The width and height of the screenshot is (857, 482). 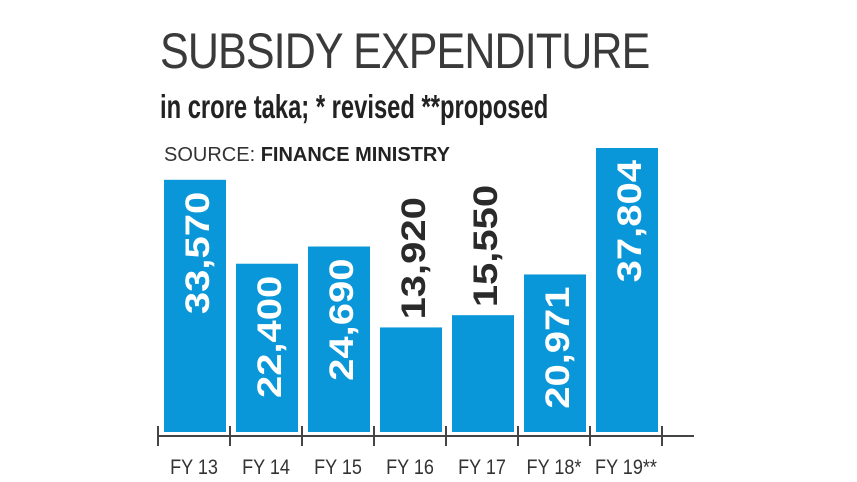 I want to click on data-label: 37,804, so click(x=629, y=221).